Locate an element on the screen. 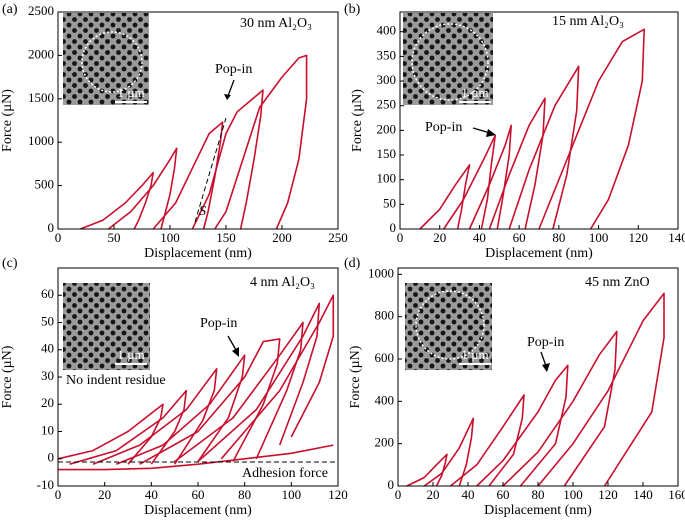 The image size is (685, 525). y-tick-label: 2000 is located at coordinates (41, 53).